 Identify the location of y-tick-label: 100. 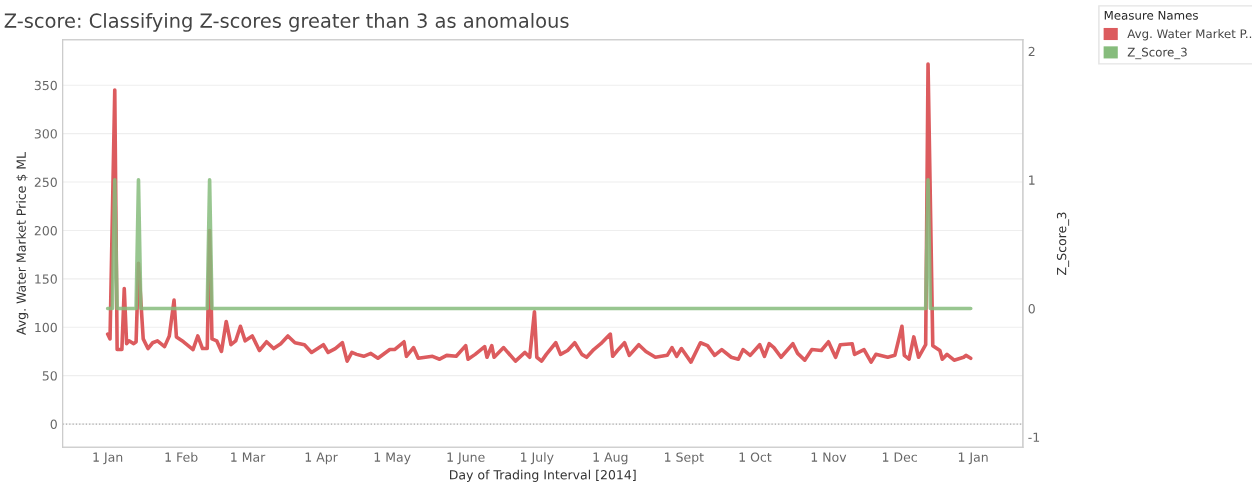
(46, 327).